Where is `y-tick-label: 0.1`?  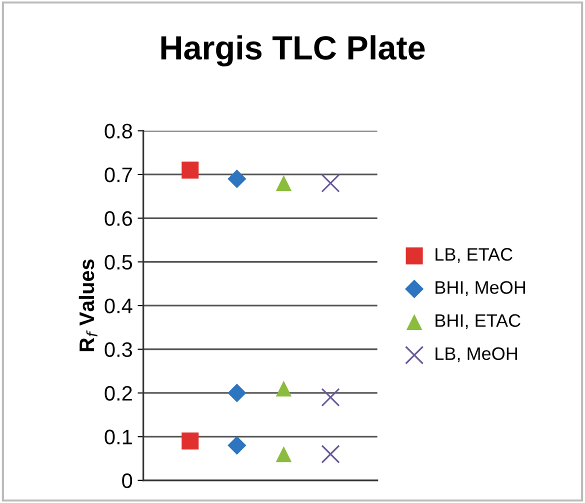
y-tick-label: 0.1 is located at coordinates (118, 437).